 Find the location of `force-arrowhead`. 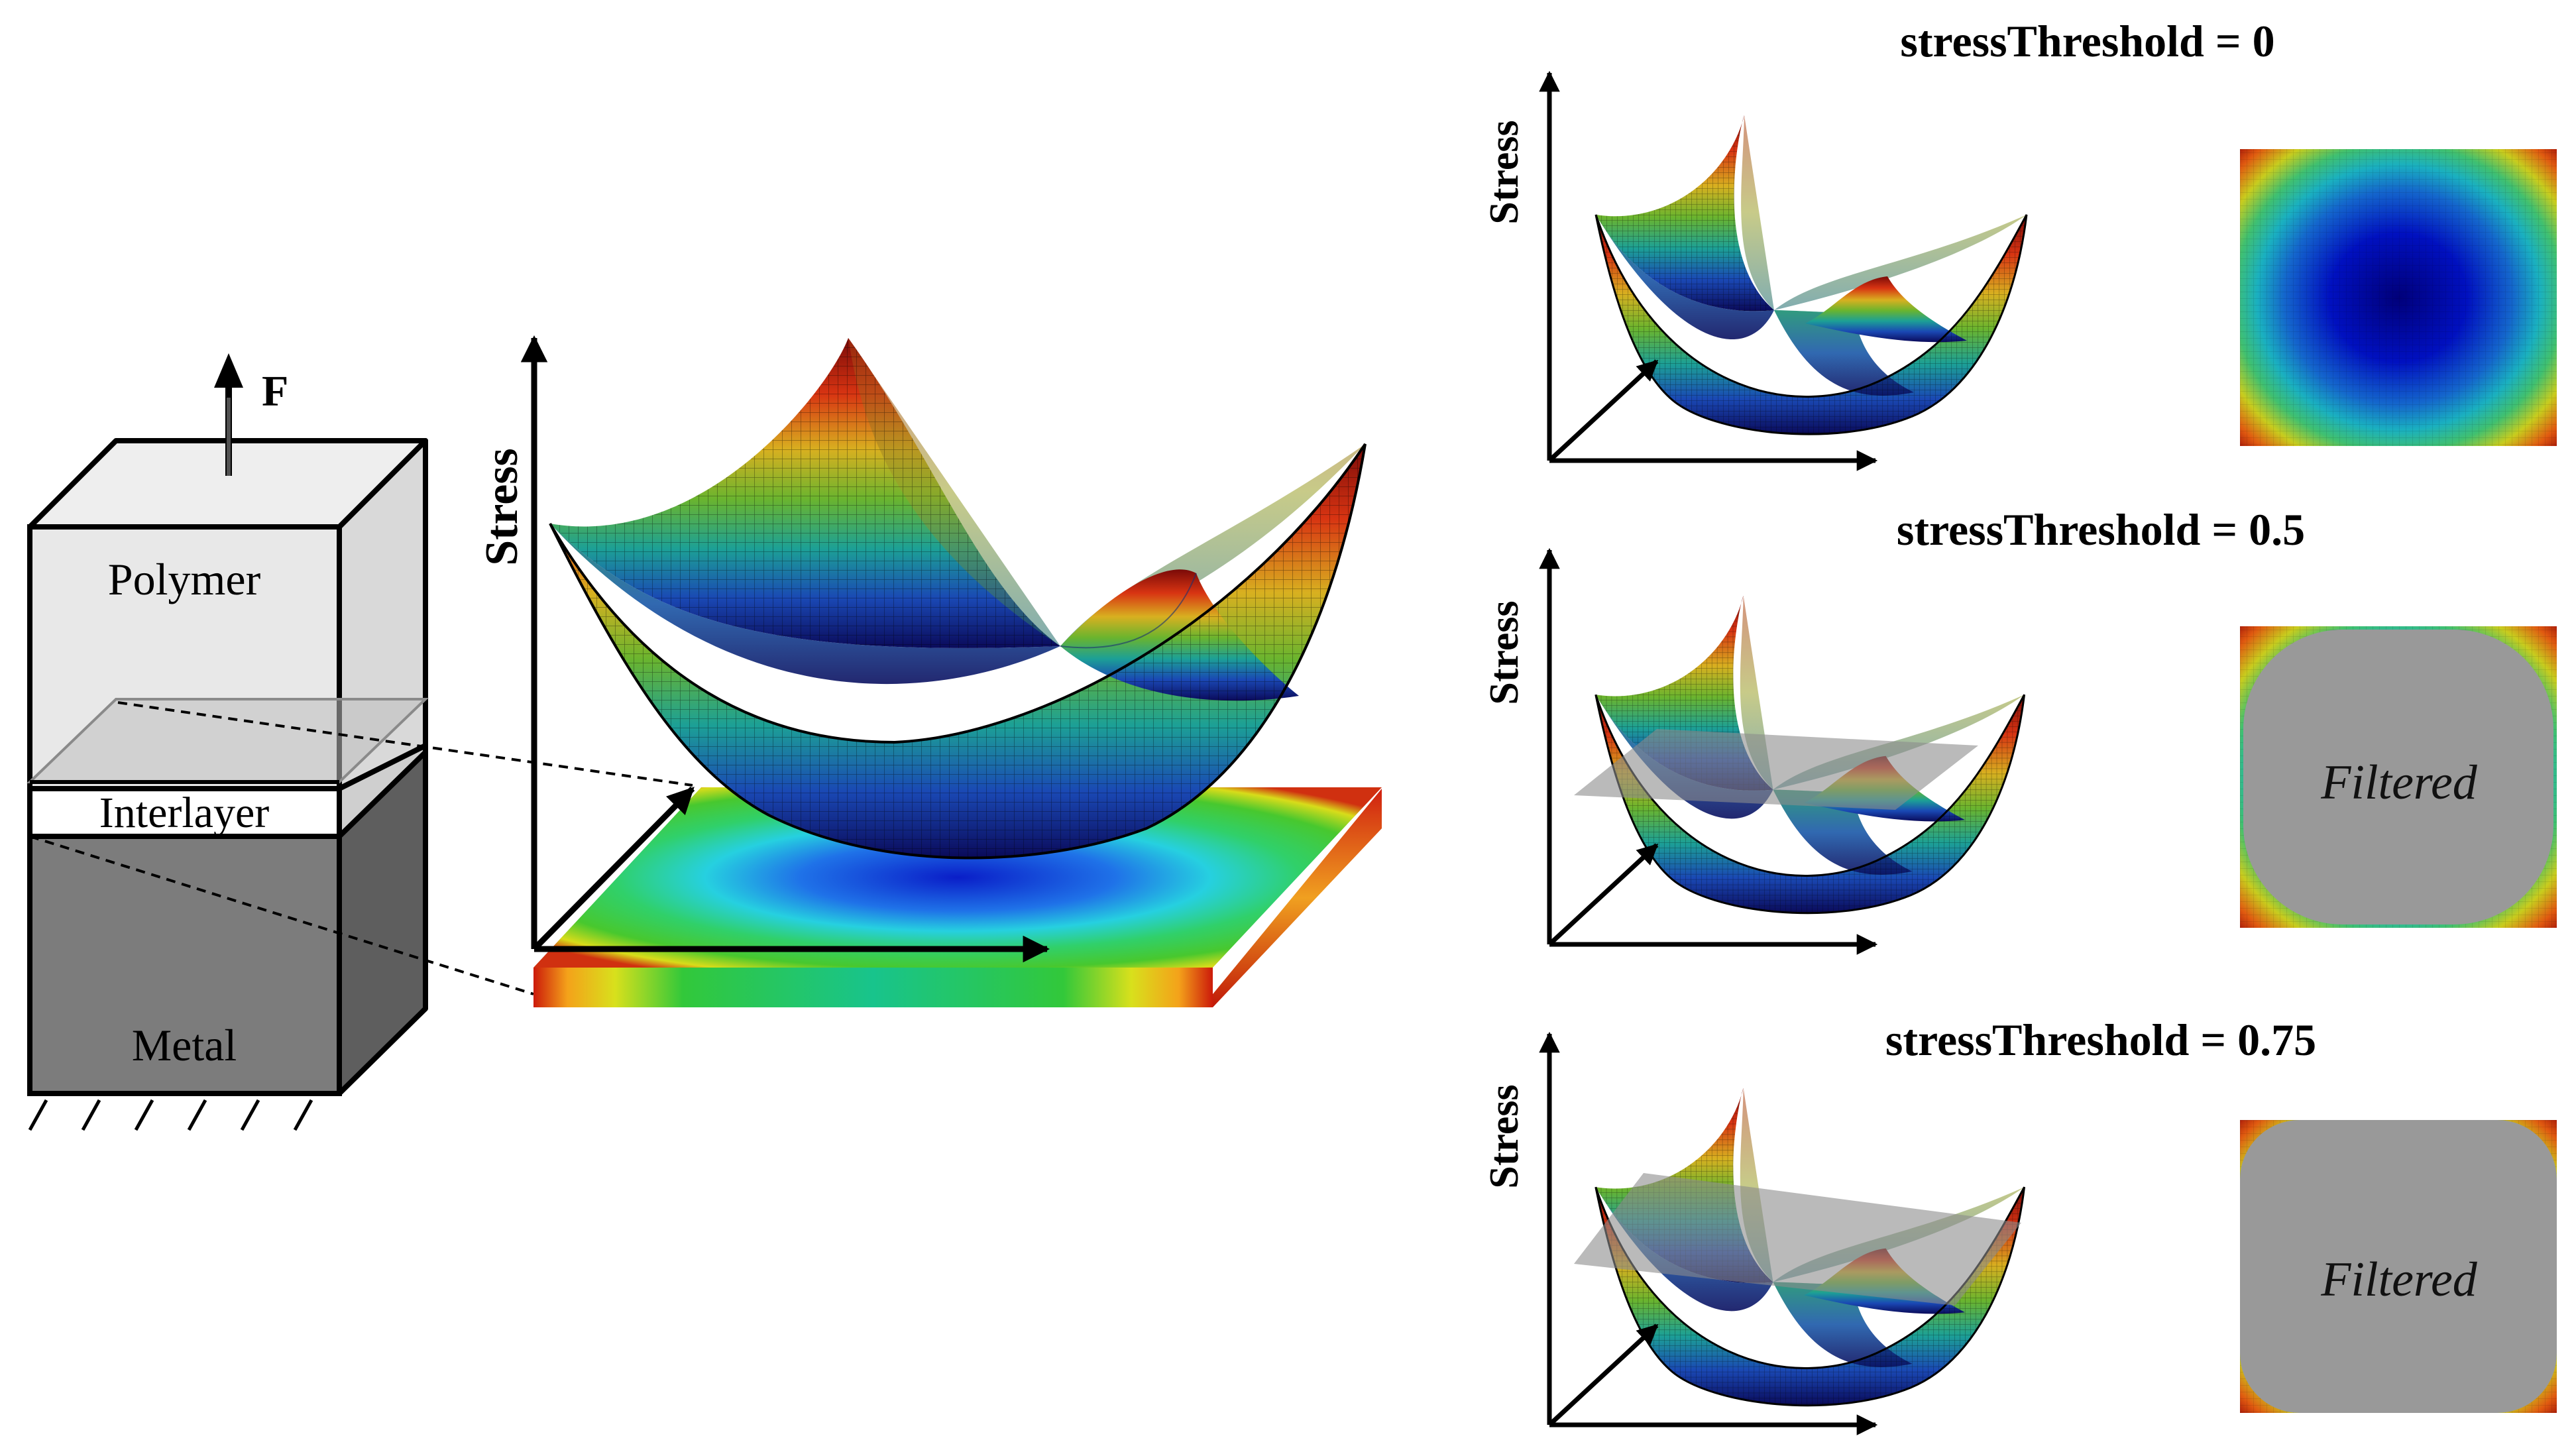

force-arrowhead is located at coordinates (228, 370).